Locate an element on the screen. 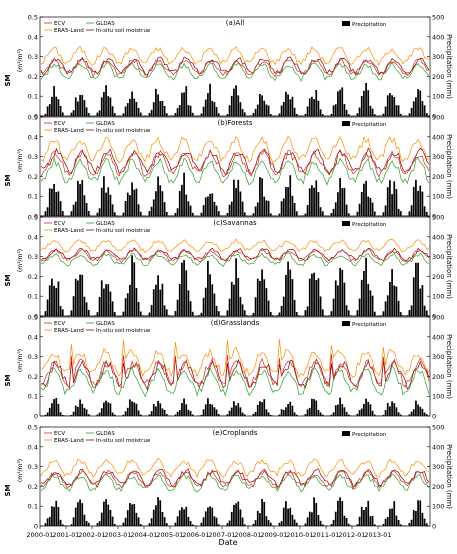 The width and height of the screenshot is (457, 554). x-tick-label: 2009-01 is located at coordinates (273, 535).